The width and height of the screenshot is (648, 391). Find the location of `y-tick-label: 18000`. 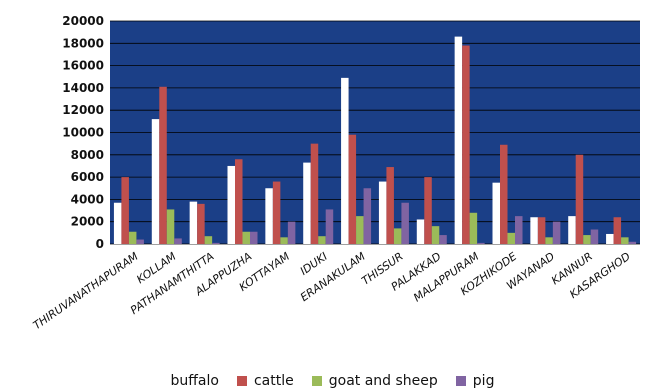

y-tick-label: 18000 is located at coordinates (83, 43).